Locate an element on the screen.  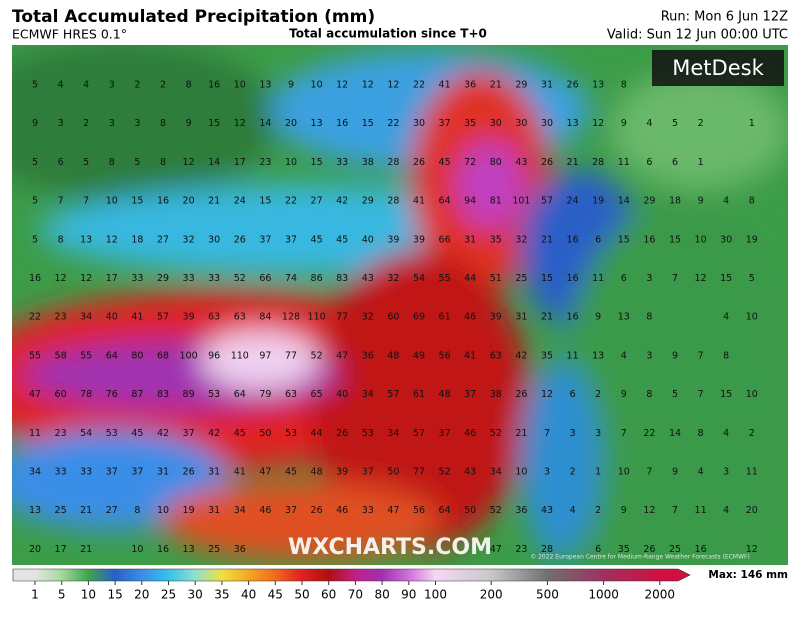
grid-value: 45 is located at coordinates (240, 433).